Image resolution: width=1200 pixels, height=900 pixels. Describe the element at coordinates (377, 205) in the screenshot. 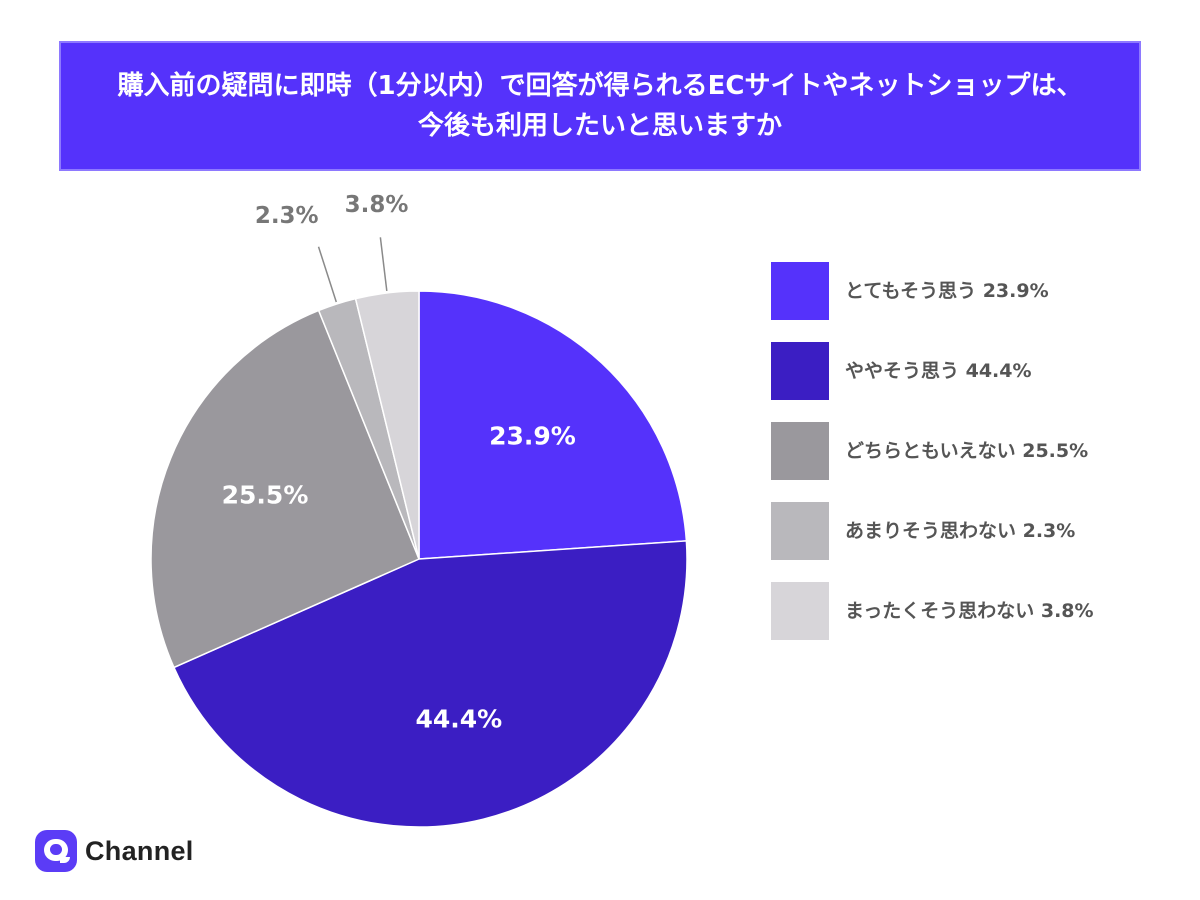

I see `slice-value-label: 3.8%` at that location.